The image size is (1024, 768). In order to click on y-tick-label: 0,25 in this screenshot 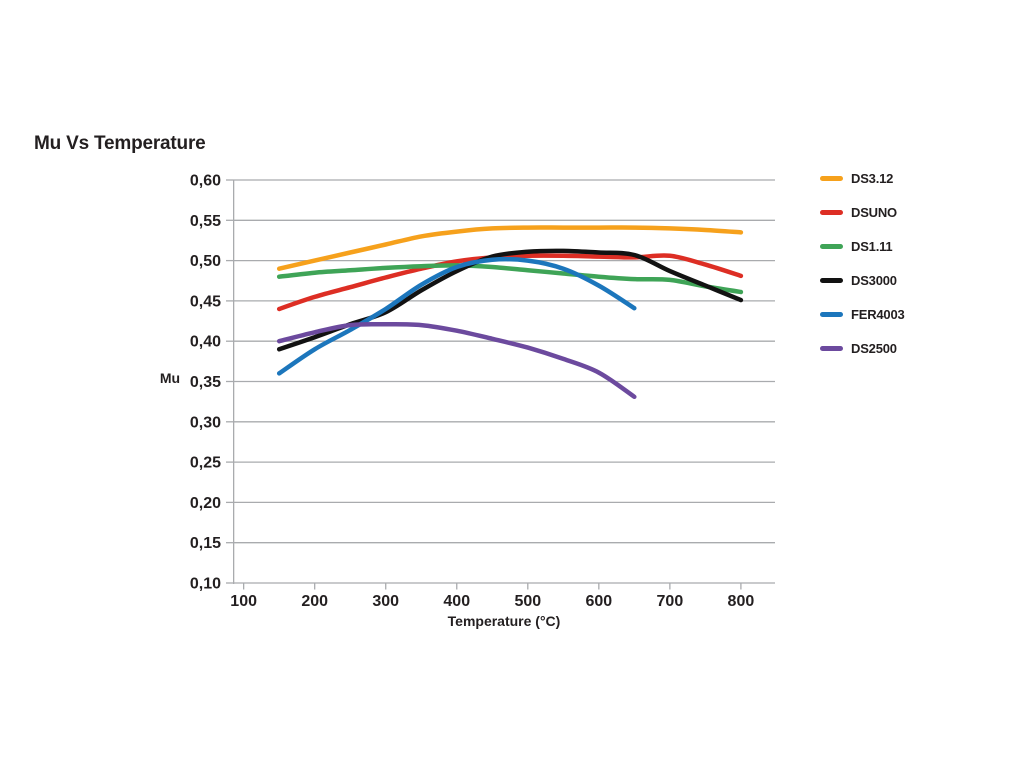, I will do `click(205, 463)`.